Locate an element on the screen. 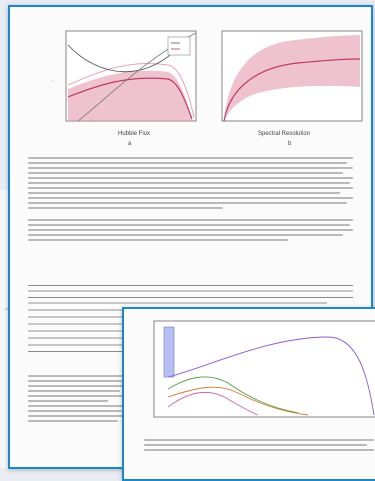  left-xlabel: Hubble Flux is located at coordinates (134, 134).